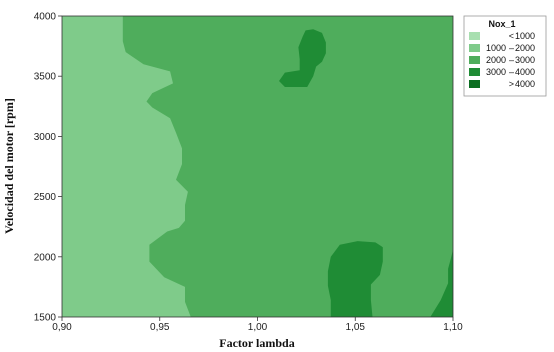  I want to click on legend-range-high: 3000, so click(525, 60).